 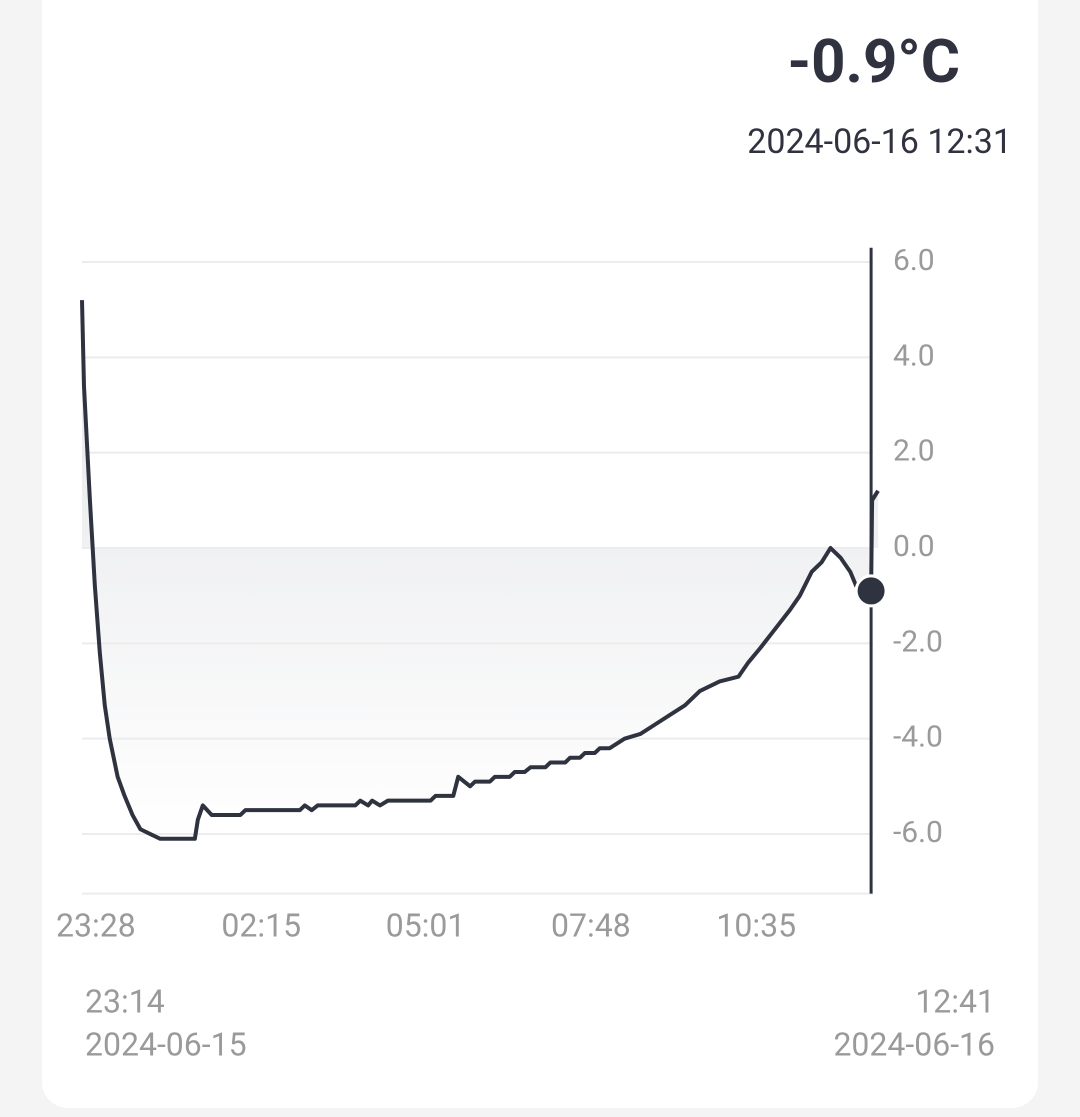 I want to click on y-tick-label: 0.0, so click(x=914, y=546).